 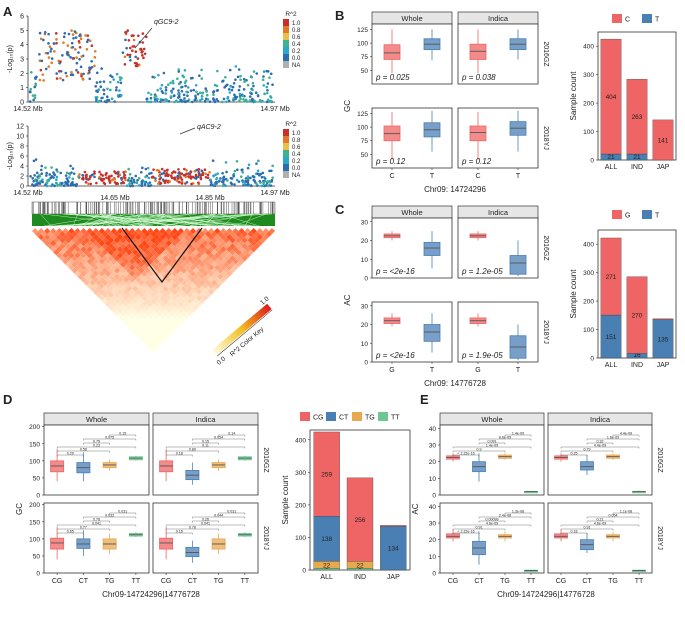 What do you see at coordinates (37, 478) in the screenshot?
I see `ytick-label: 50` at bounding box center [37, 478].